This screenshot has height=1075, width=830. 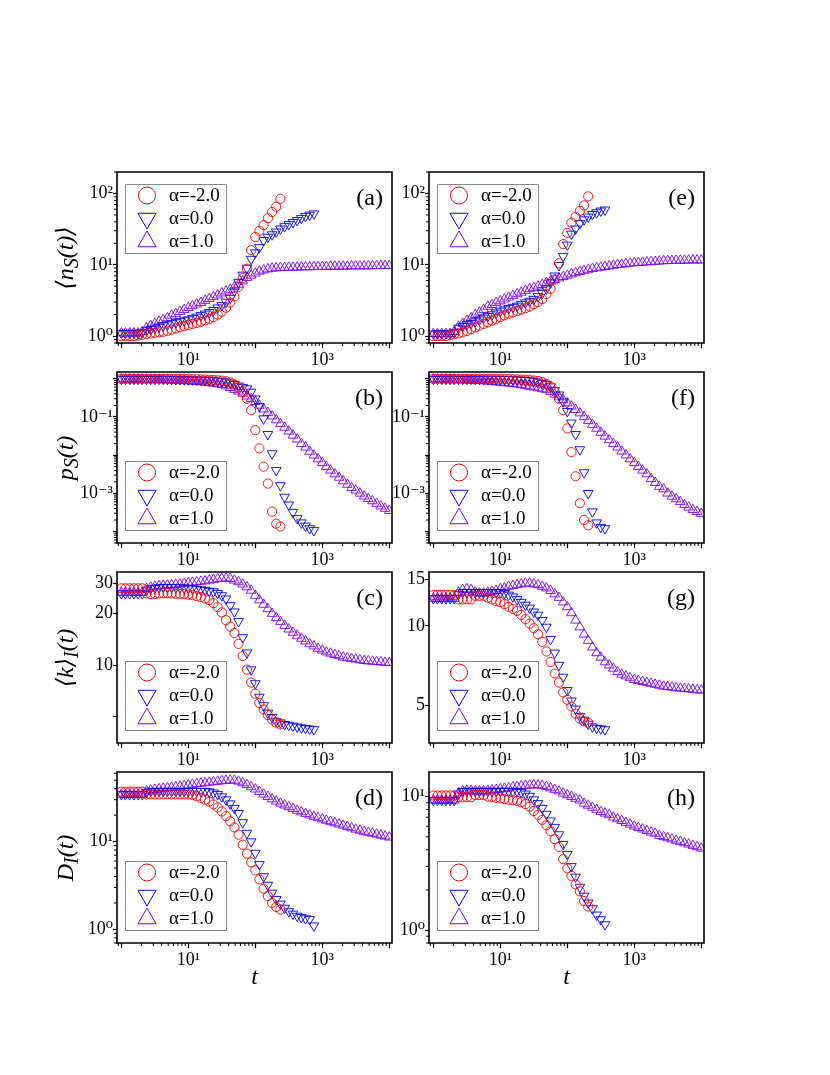 I want to click on y-tick-label: 10⁻³, so click(x=97, y=492).